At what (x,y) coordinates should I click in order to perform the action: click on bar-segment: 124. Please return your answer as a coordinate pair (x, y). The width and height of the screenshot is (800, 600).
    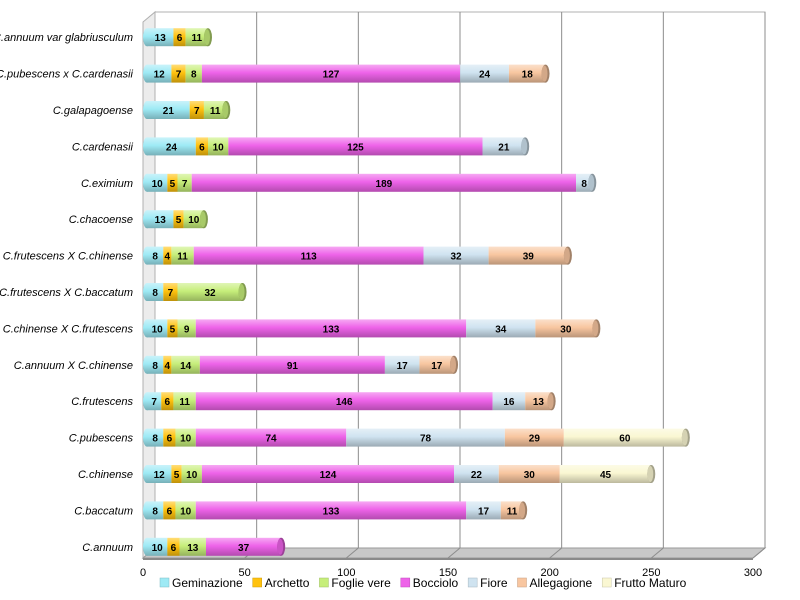
    Looking at the image, I should click on (328, 474).